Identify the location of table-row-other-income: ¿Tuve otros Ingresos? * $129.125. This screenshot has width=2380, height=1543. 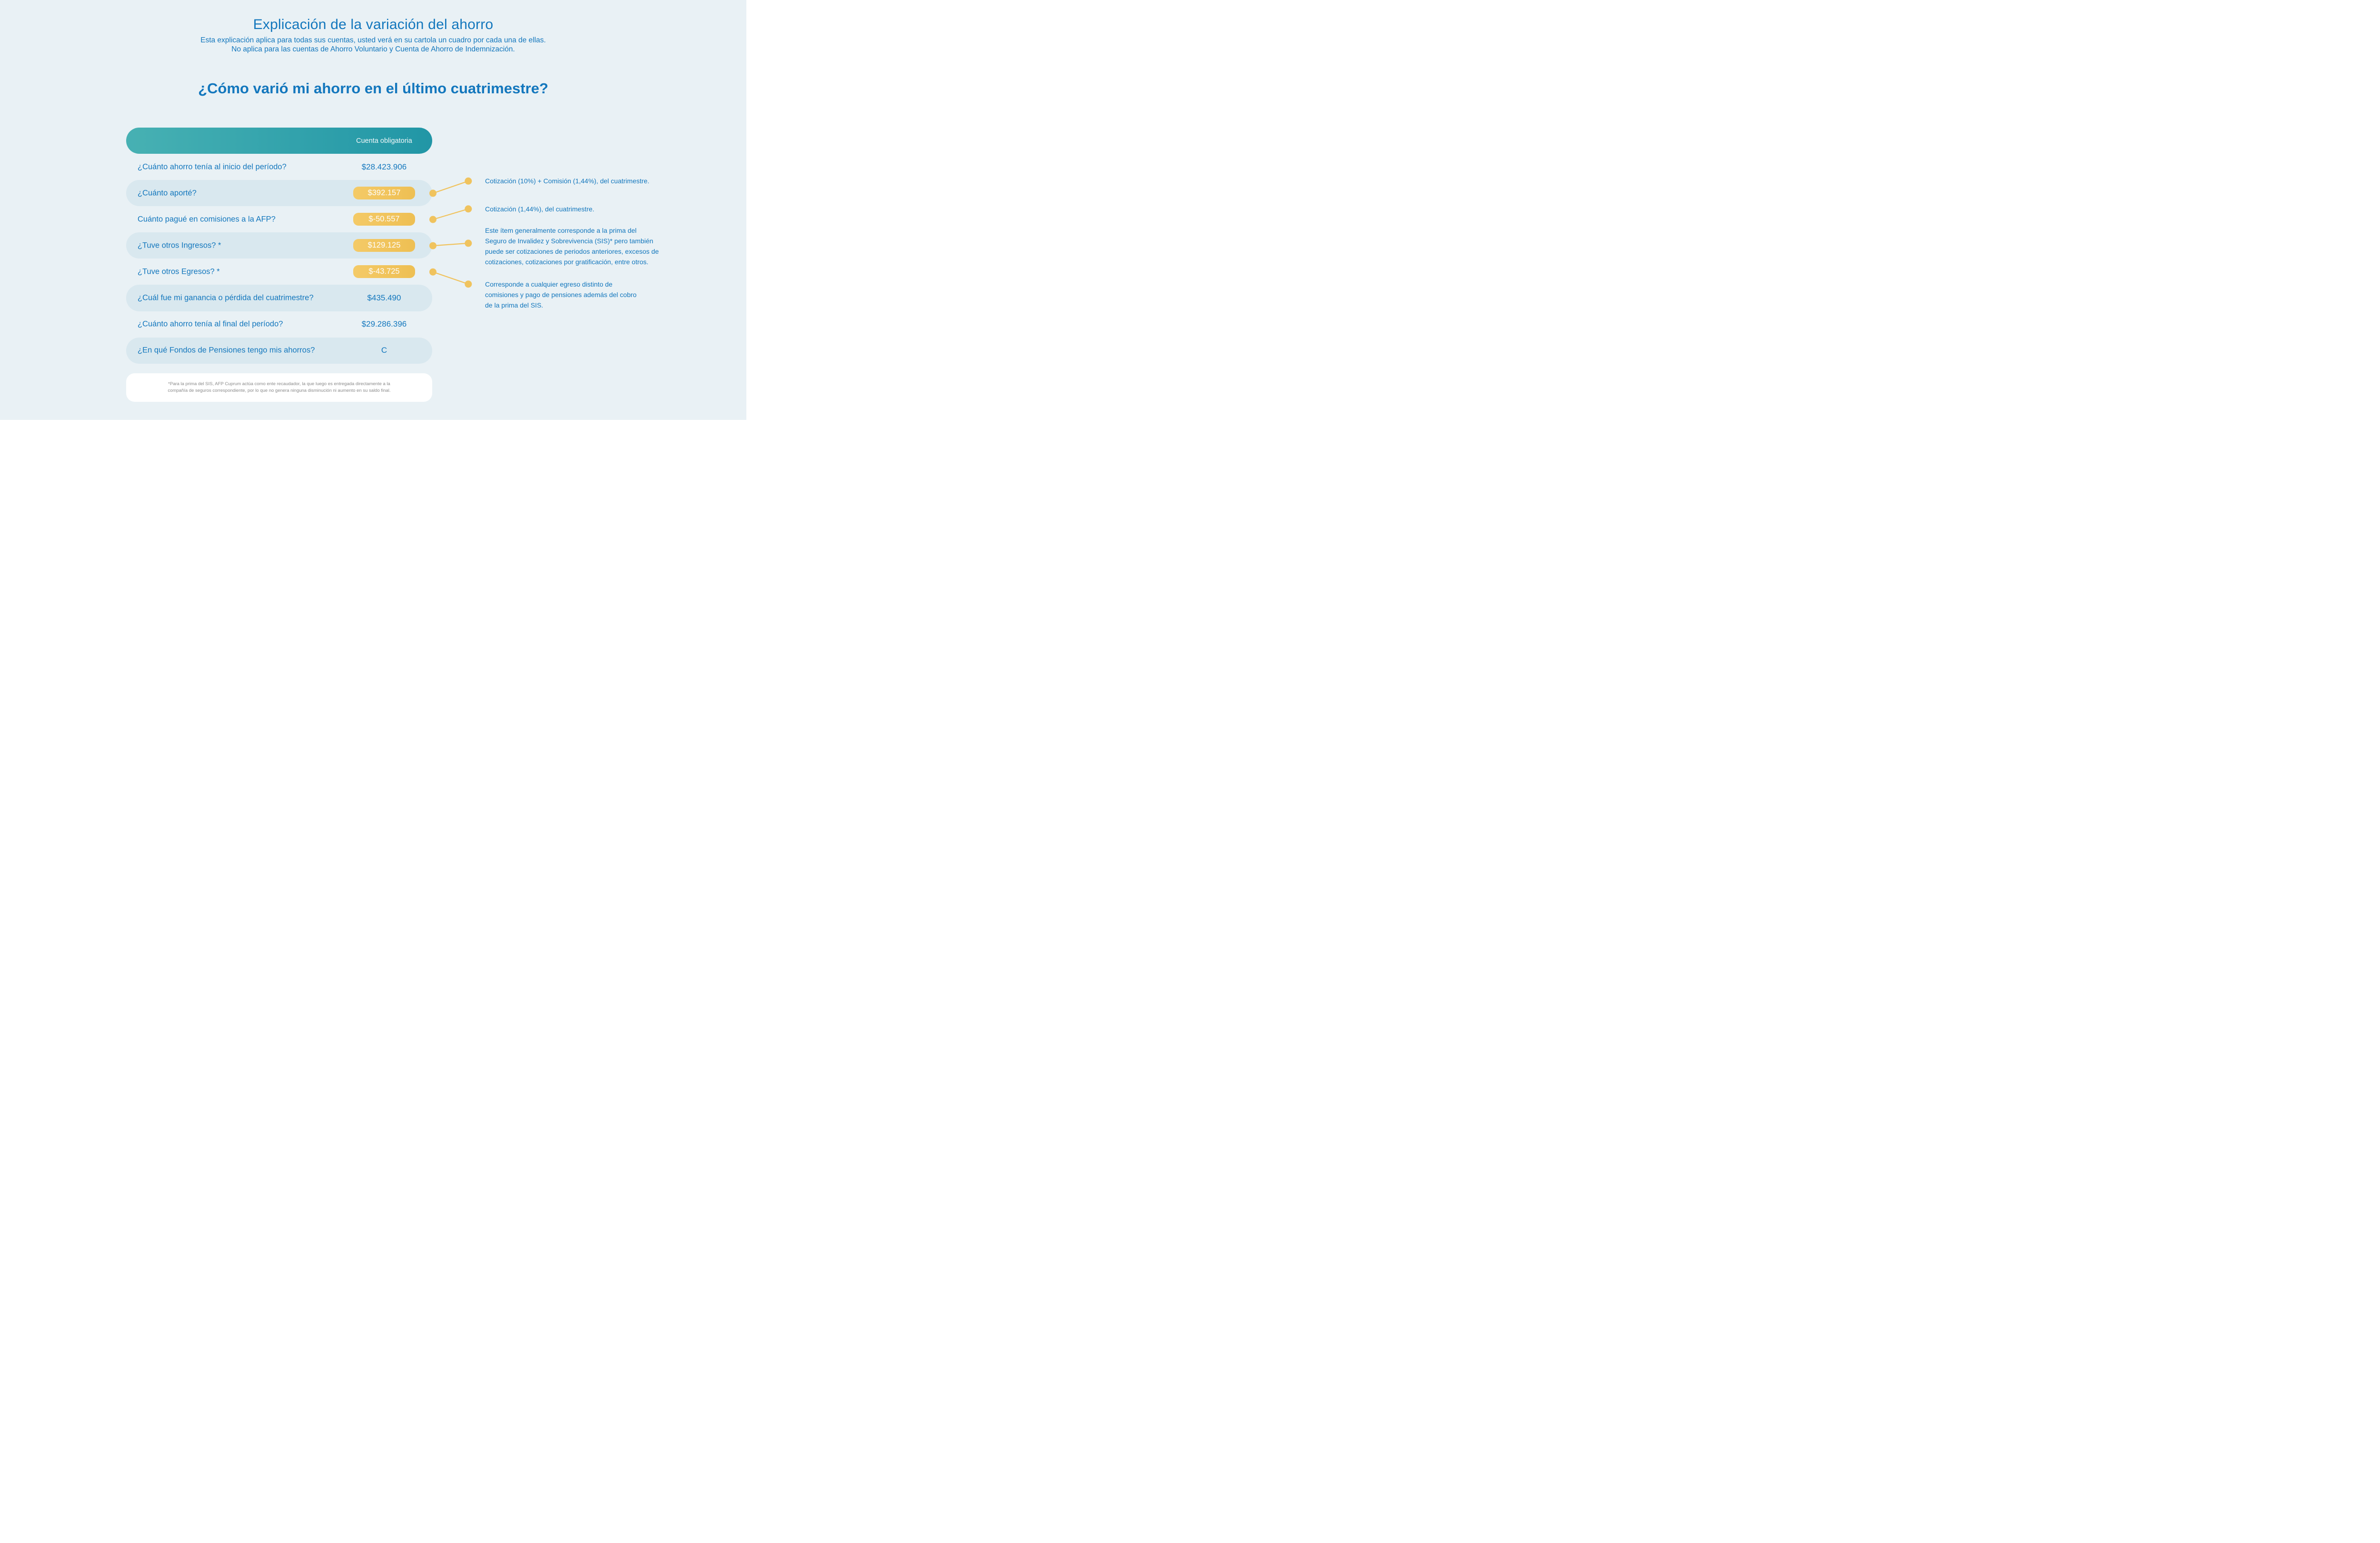
(279, 245).